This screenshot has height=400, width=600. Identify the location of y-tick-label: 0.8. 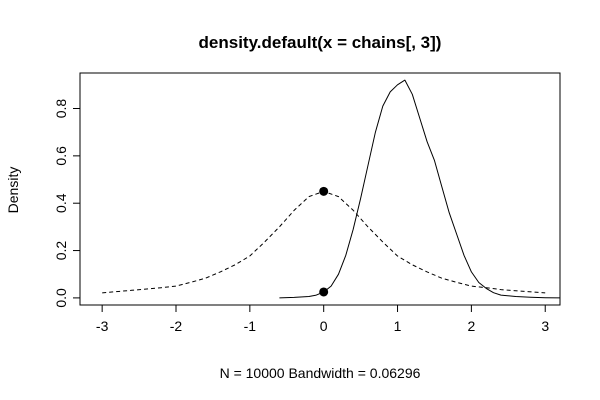
(61, 109).